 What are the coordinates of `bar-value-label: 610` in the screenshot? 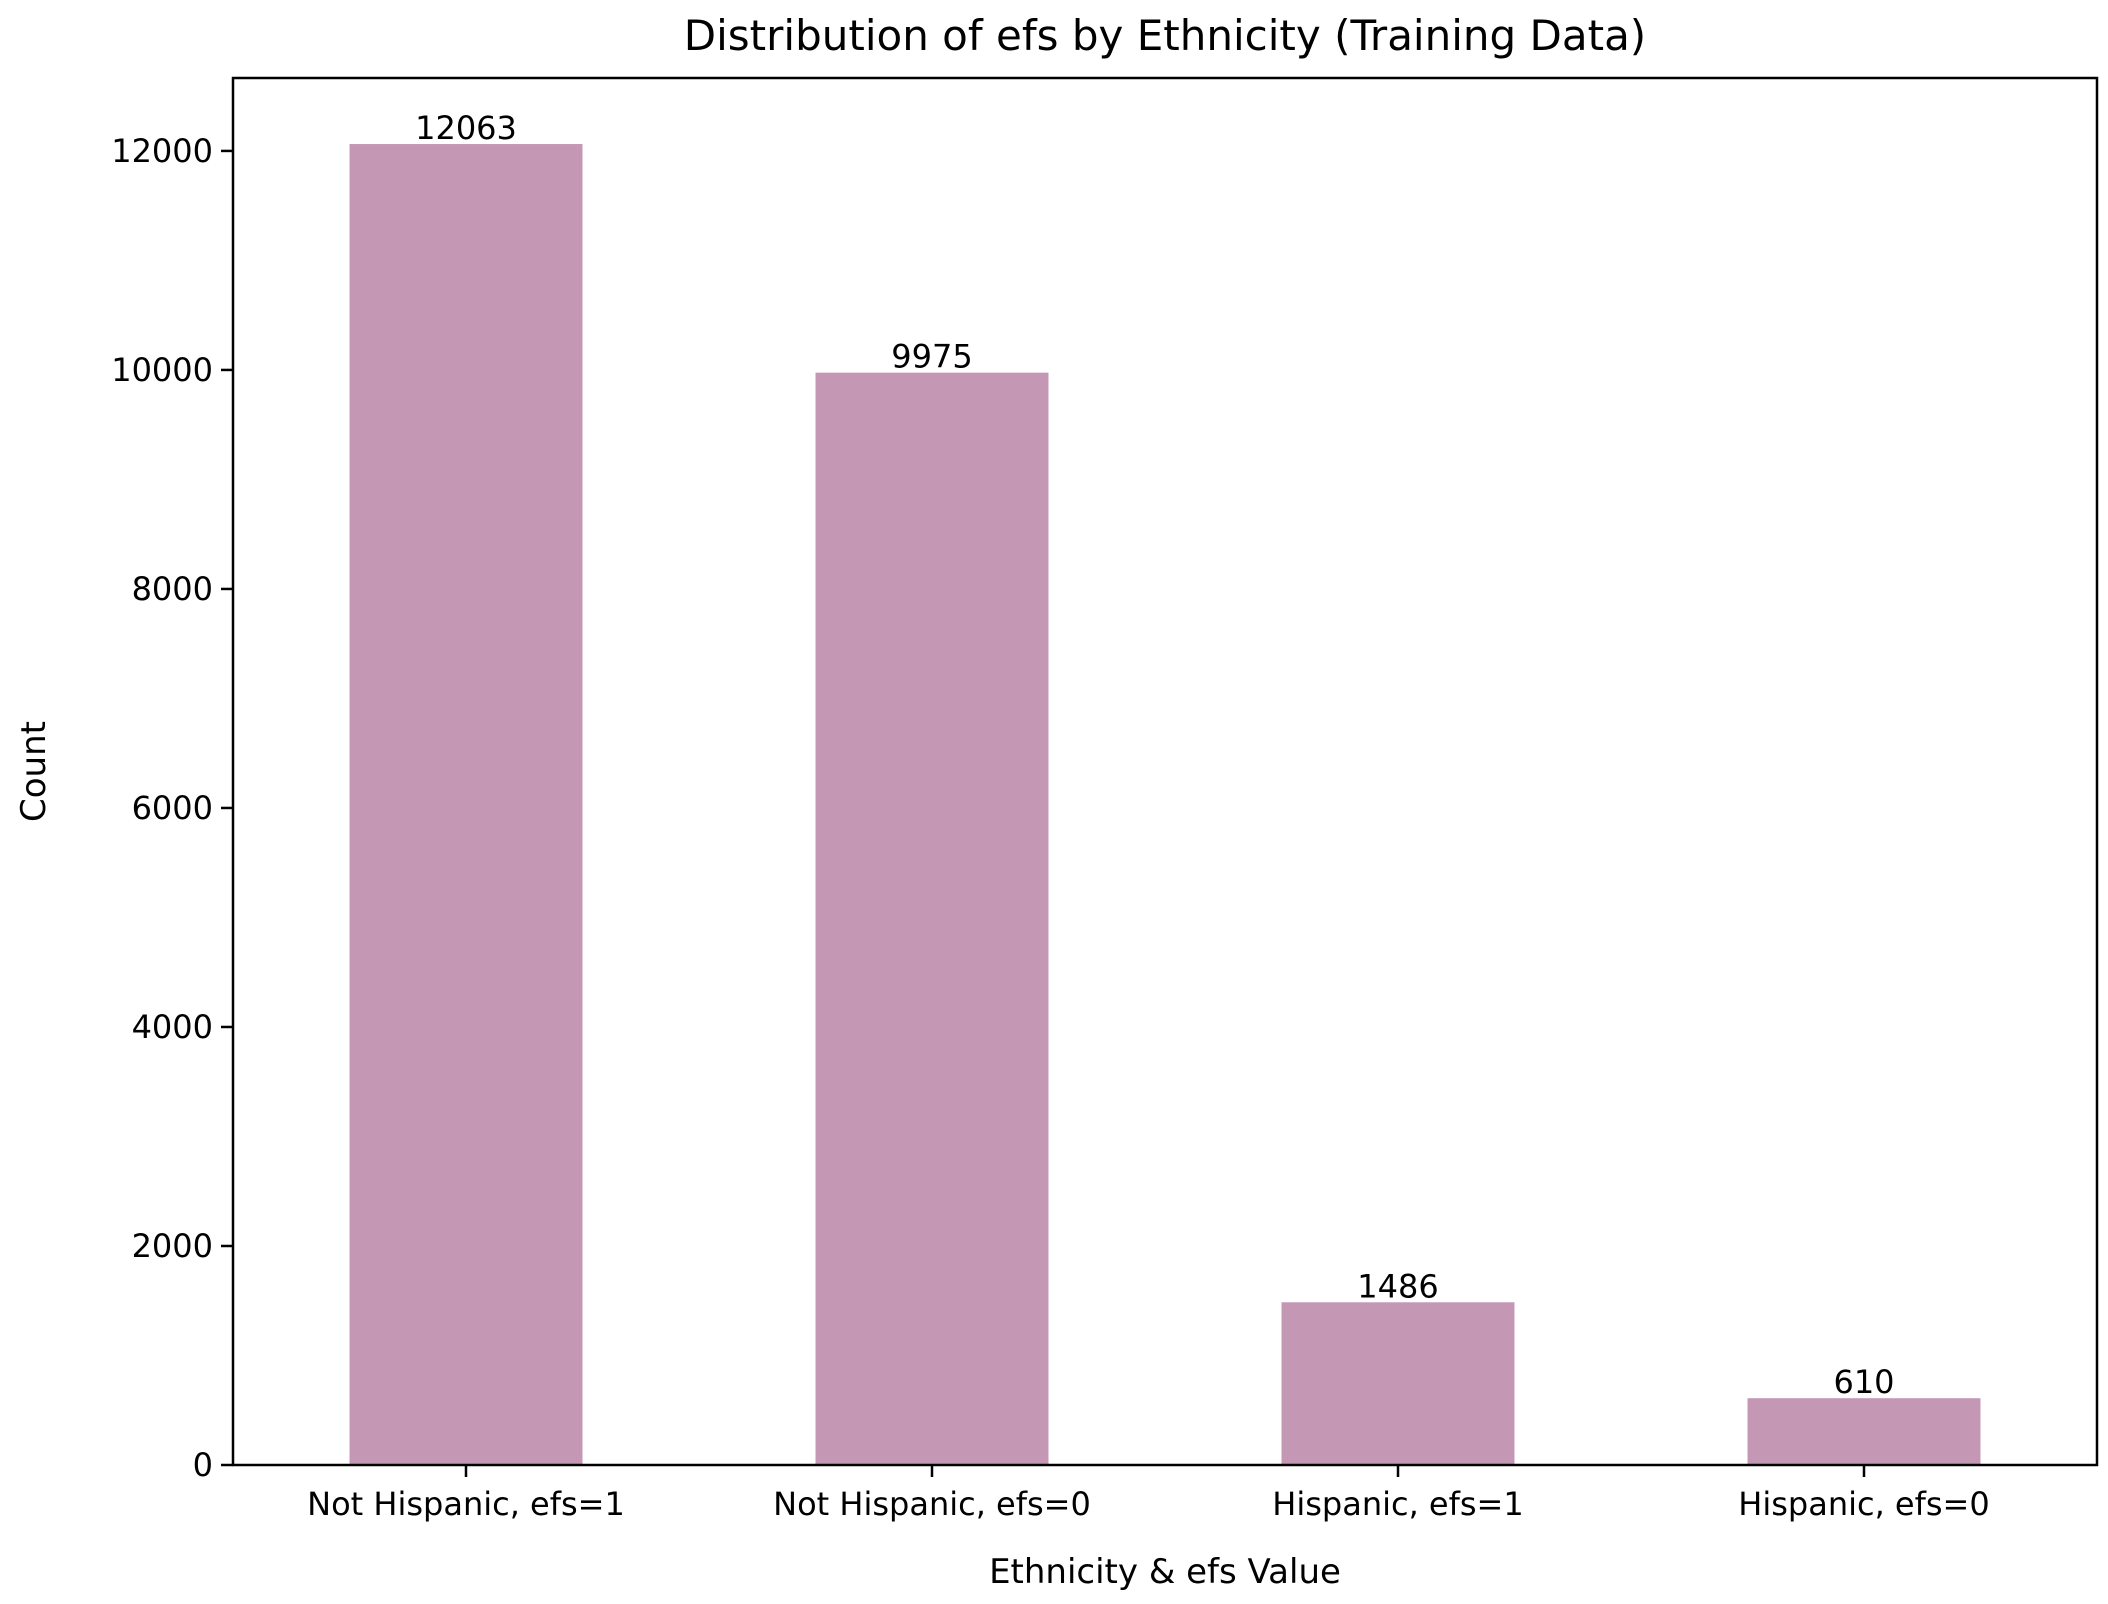 It's located at (1863, 1382).